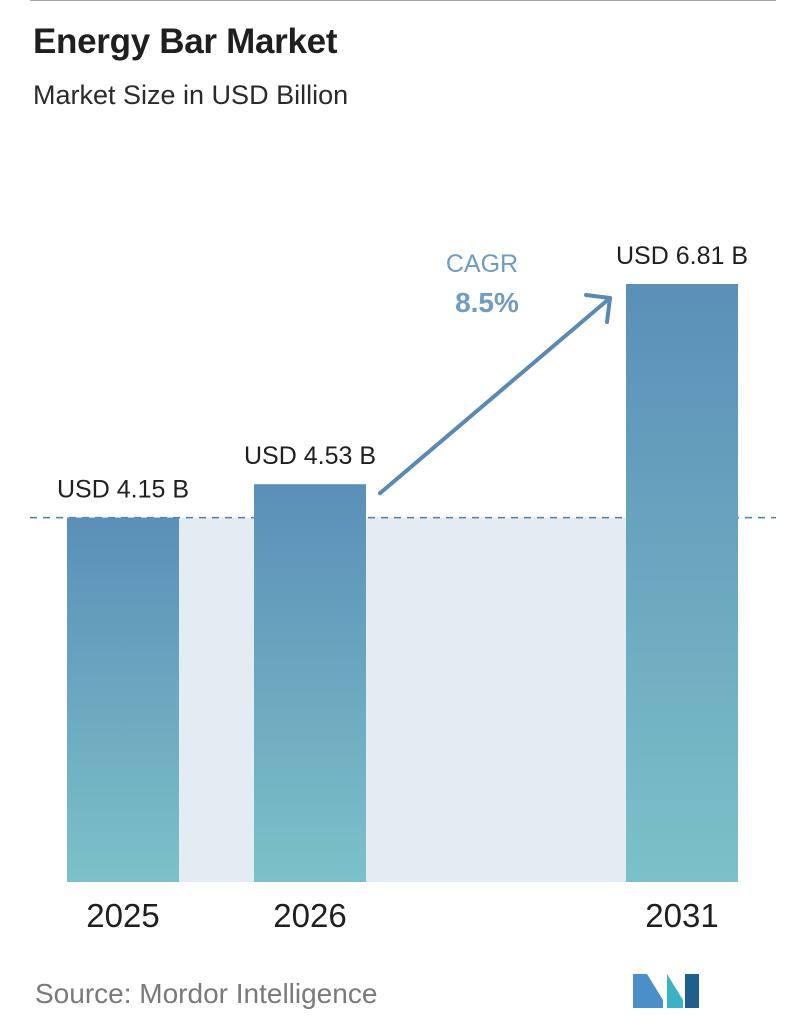 The width and height of the screenshot is (796, 1034). What do you see at coordinates (123, 490) in the screenshot?
I see `bar-value-label-2025: USD 4.15 B` at bounding box center [123, 490].